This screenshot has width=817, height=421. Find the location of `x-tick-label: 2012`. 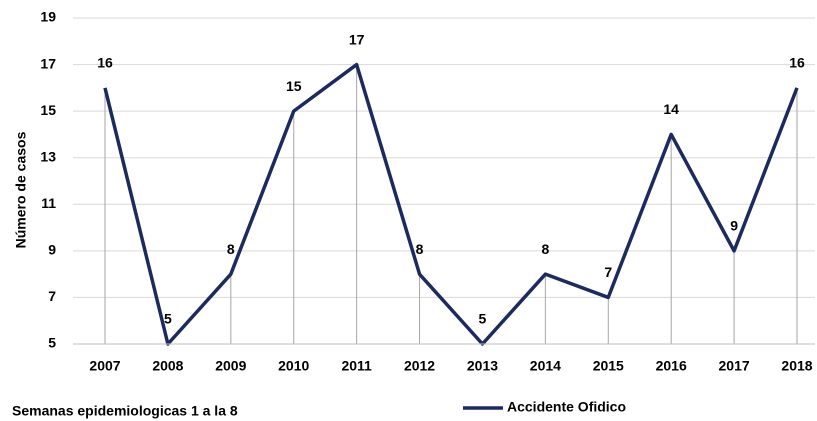

x-tick-label: 2012 is located at coordinates (419, 366).